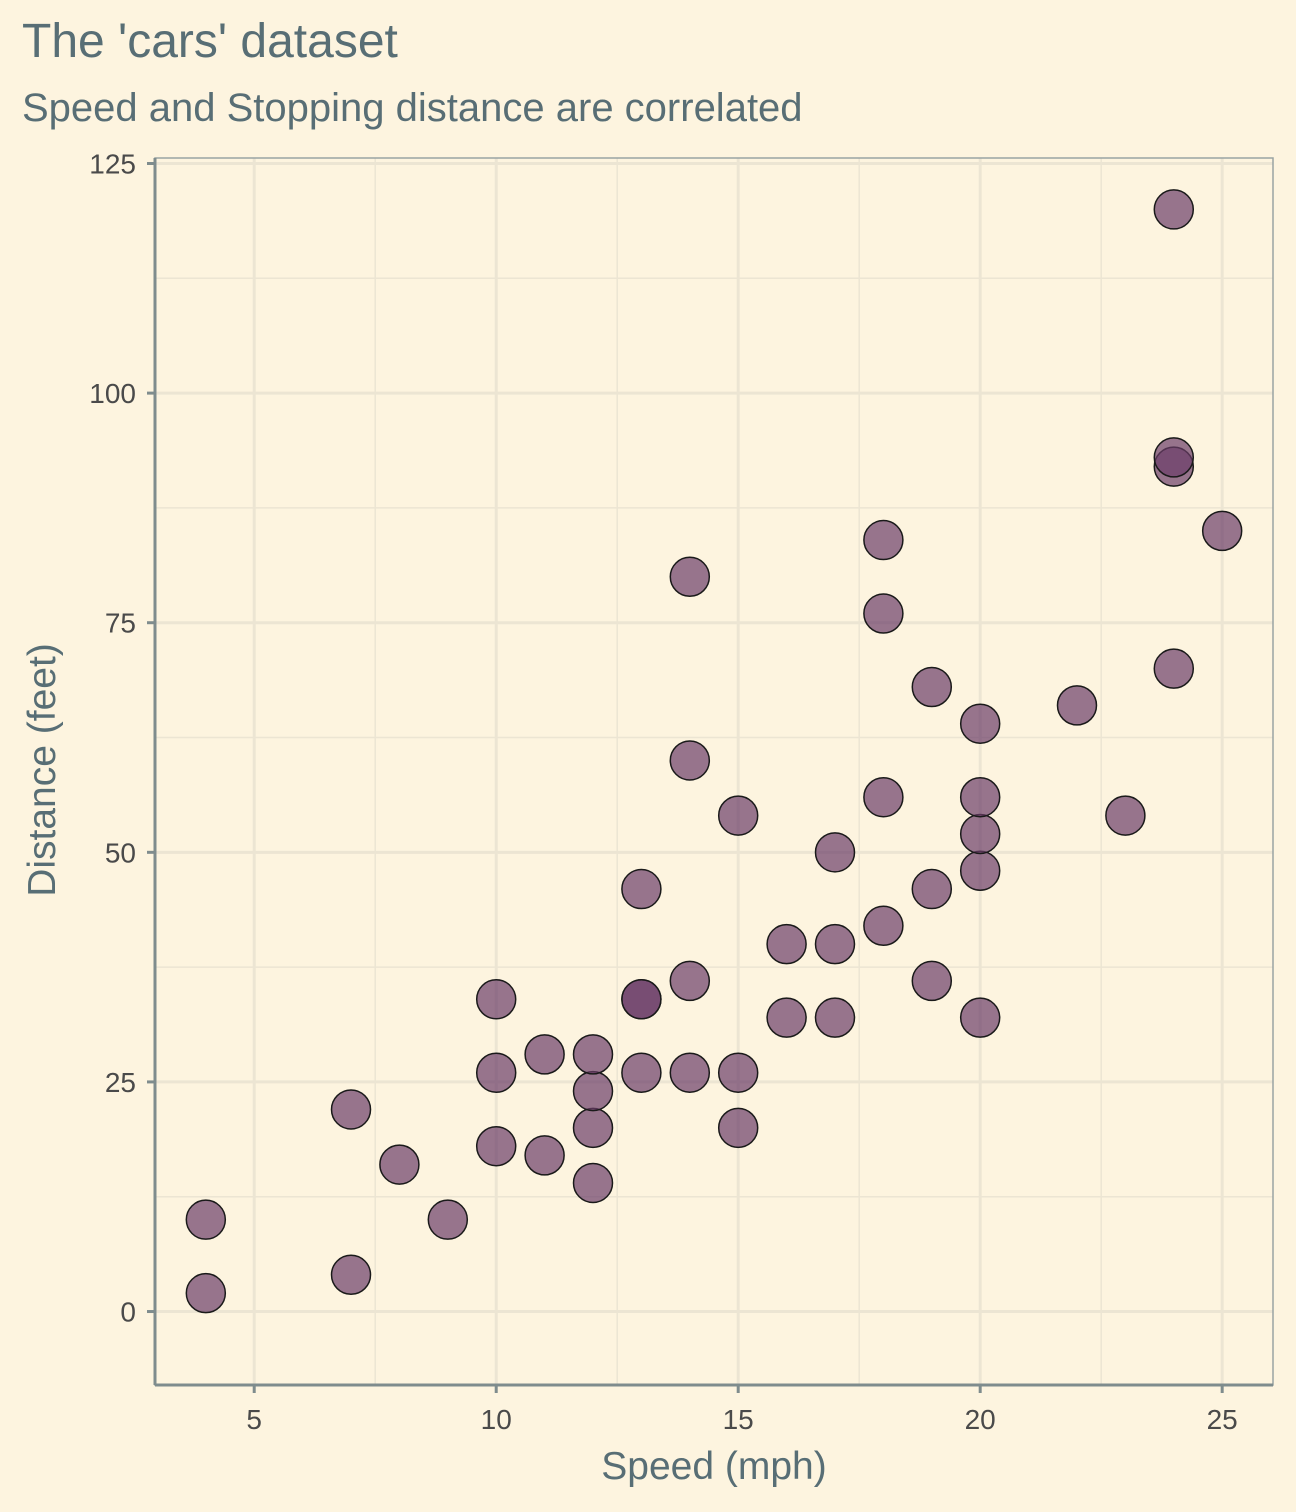 The image size is (1296, 1512). I want to click on y-axis-title: Distance (feet), so click(42, 770).